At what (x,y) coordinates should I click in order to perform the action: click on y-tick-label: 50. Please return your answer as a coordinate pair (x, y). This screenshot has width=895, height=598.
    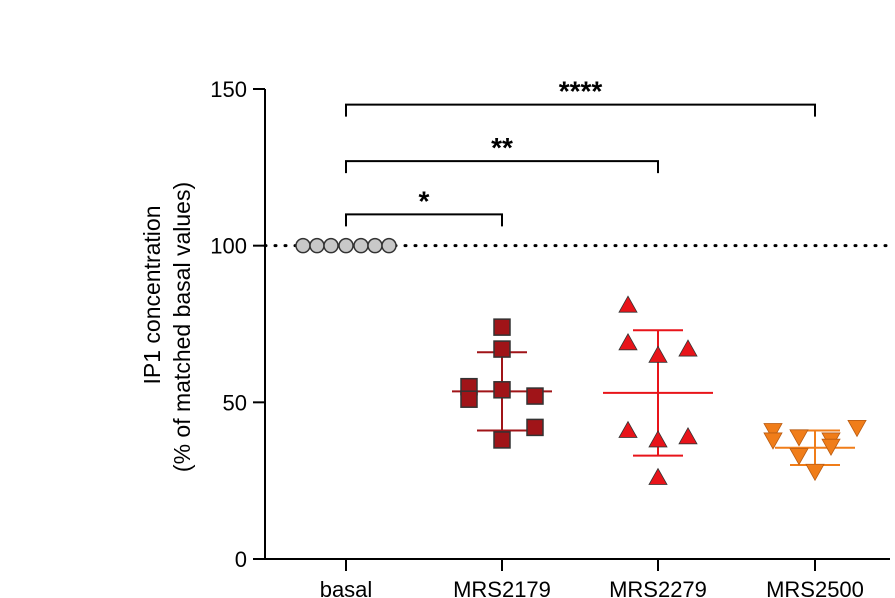
    Looking at the image, I should click on (235, 402).